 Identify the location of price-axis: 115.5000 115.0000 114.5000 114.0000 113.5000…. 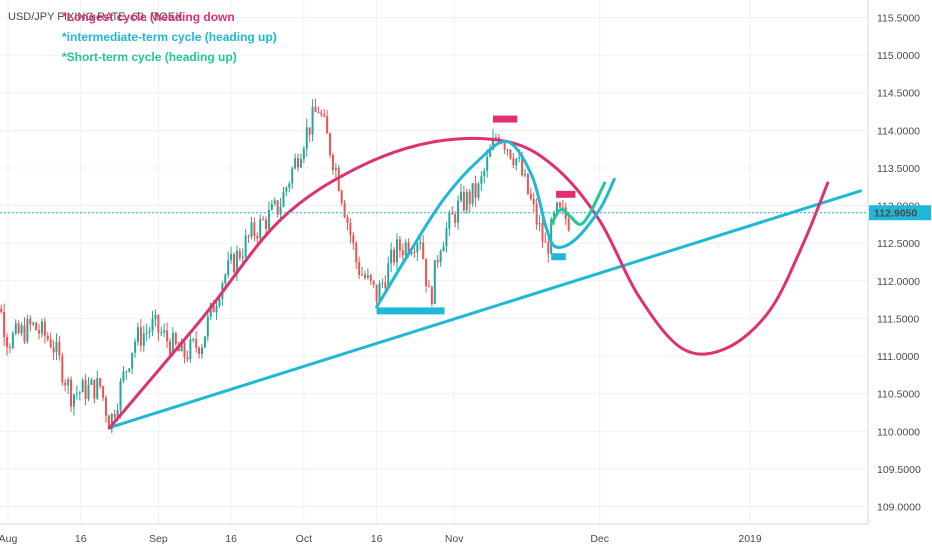
(899, 263).